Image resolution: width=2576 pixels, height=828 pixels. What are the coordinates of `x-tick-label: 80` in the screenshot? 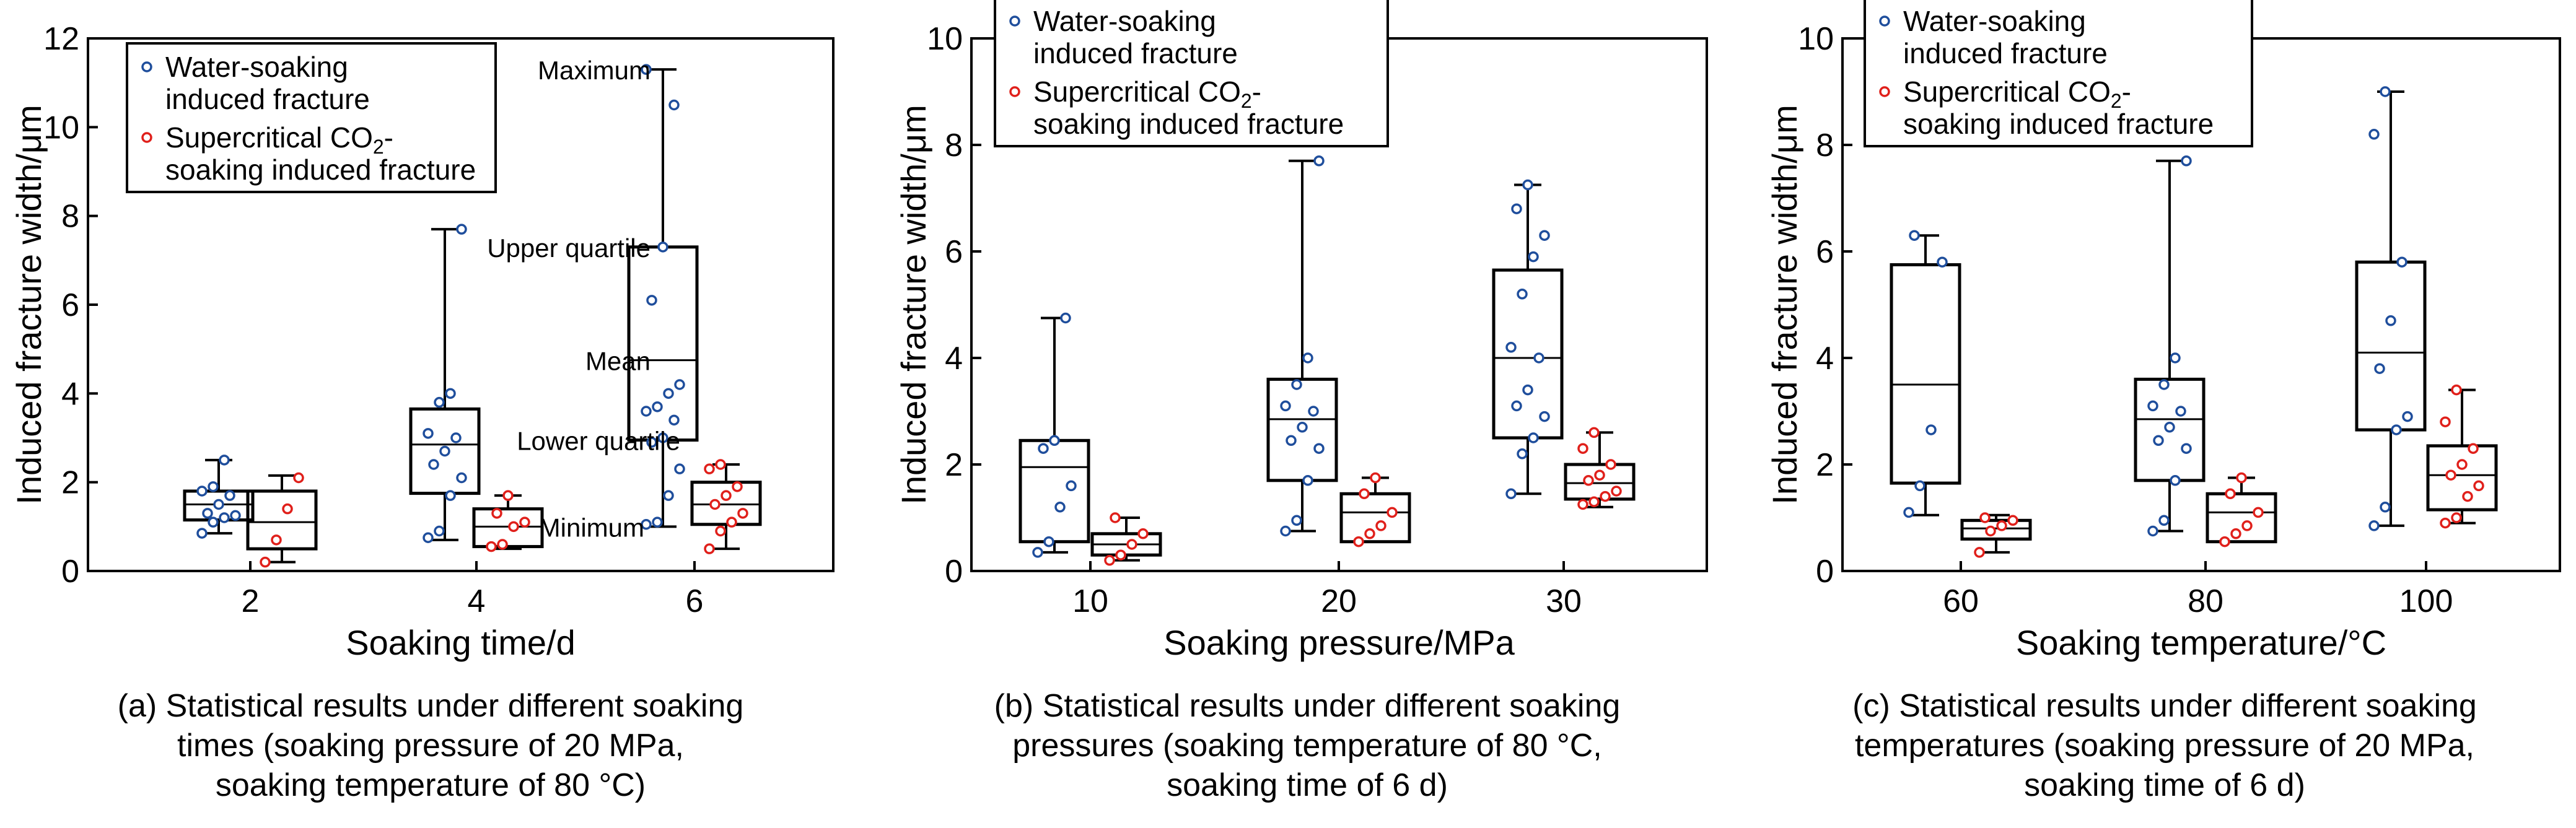 It's located at (2205, 601).